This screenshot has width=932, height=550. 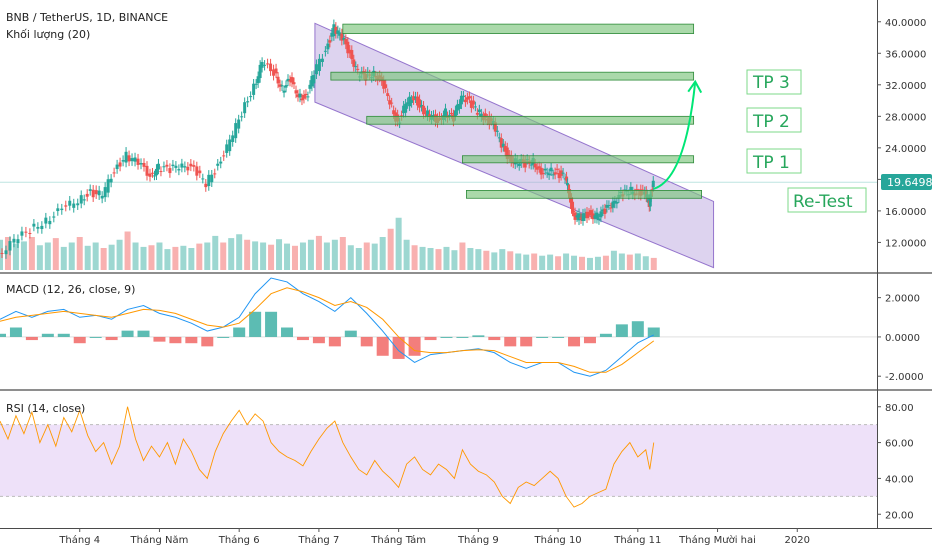 What do you see at coordinates (239, 540) in the screenshot?
I see `x-tick-label: Tháng 6` at bounding box center [239, 540].